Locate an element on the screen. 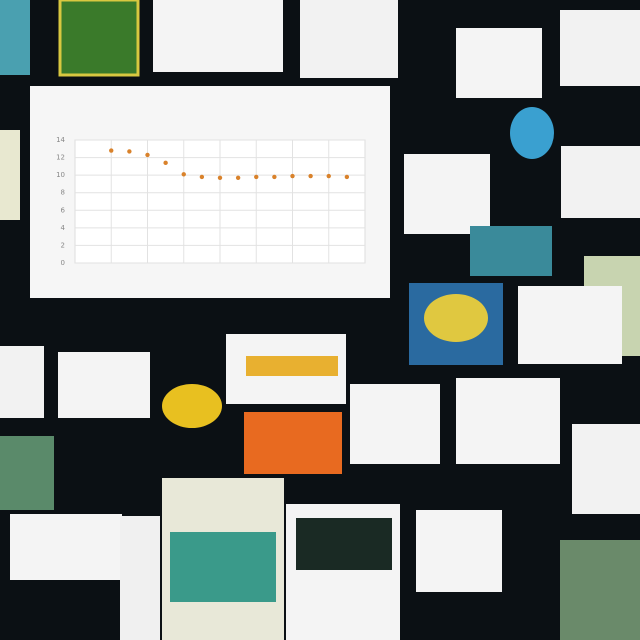 The height and width of the screenshot is (640, 640). vertical-grid is located at coordinates (220, 201).